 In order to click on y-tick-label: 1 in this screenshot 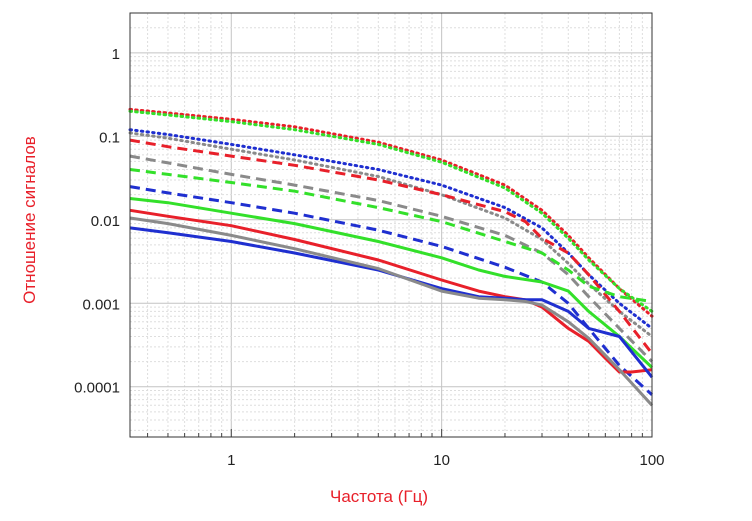, I will do `click(116, 54)`.